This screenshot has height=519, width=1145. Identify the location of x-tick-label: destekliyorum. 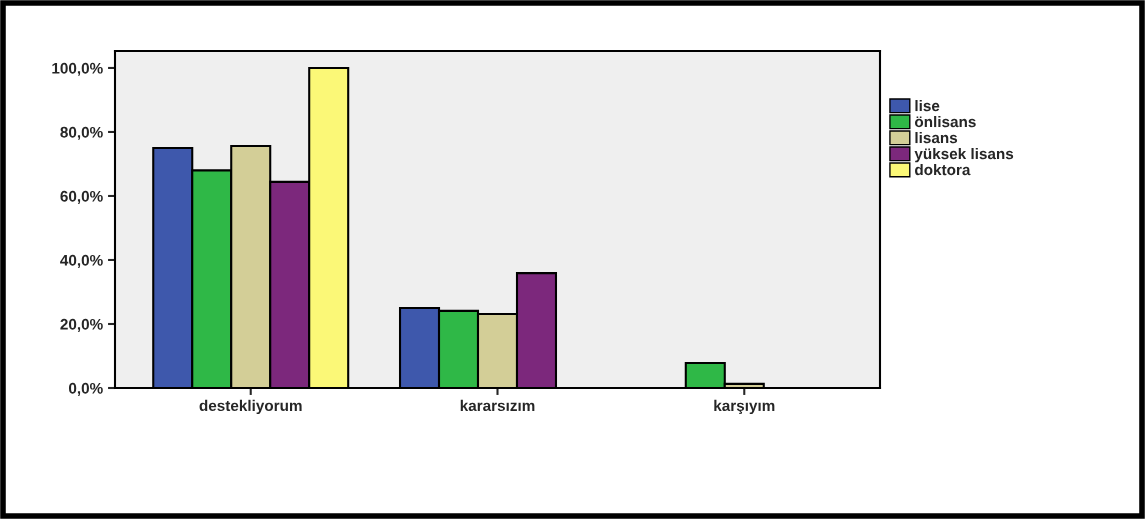
(250, 407).